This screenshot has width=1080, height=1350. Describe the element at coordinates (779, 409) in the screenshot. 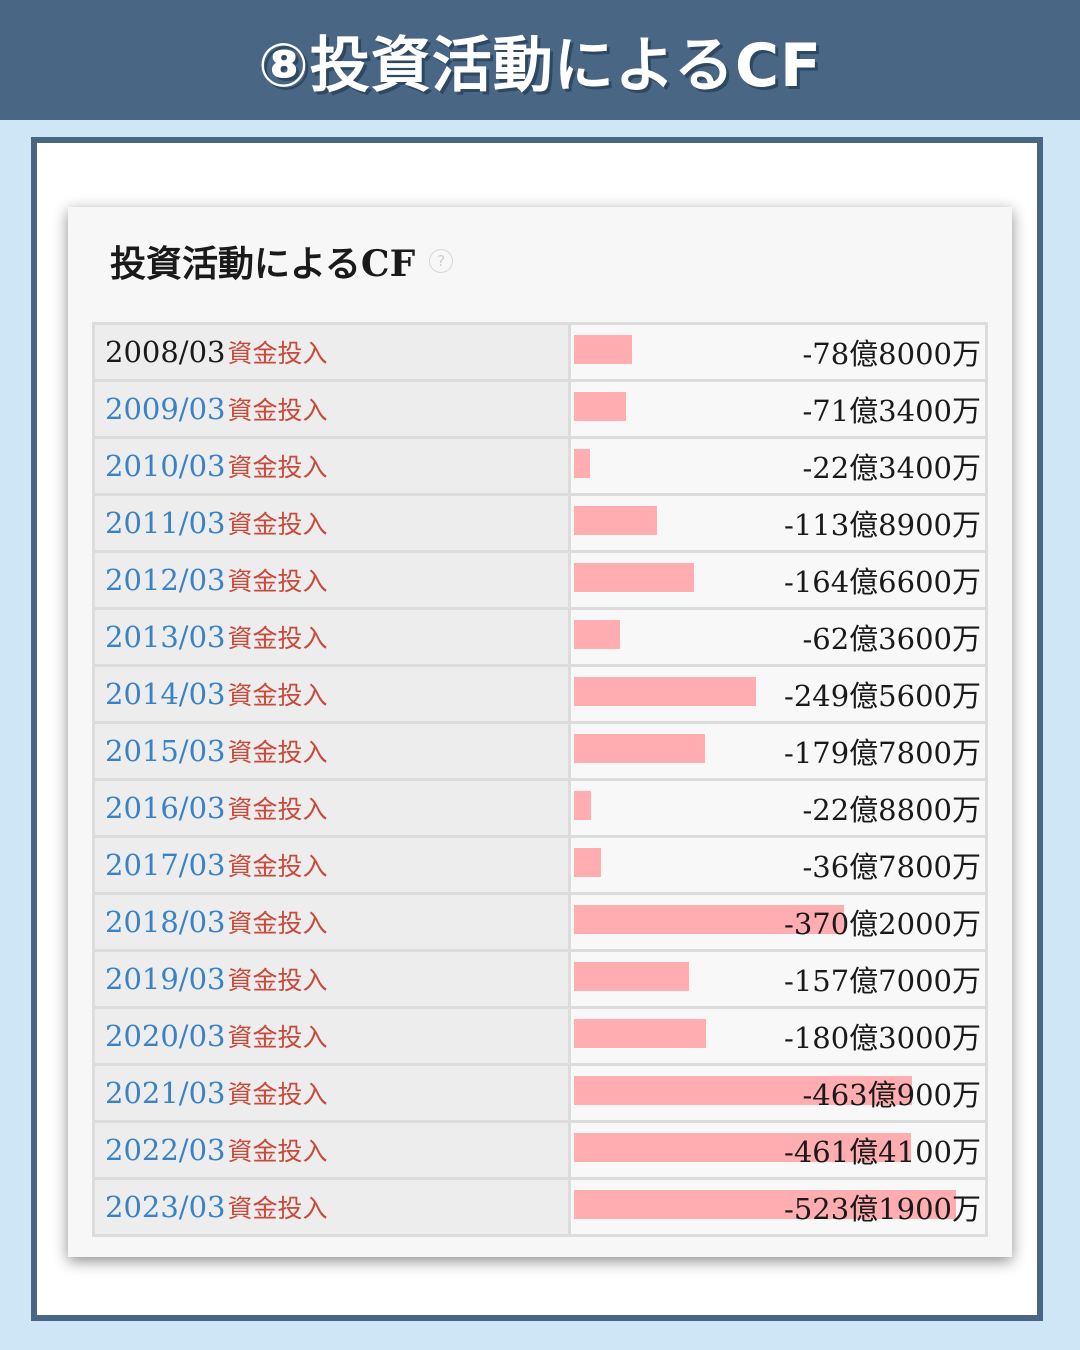

I see `bar-cell: -71億3400万` at that location.